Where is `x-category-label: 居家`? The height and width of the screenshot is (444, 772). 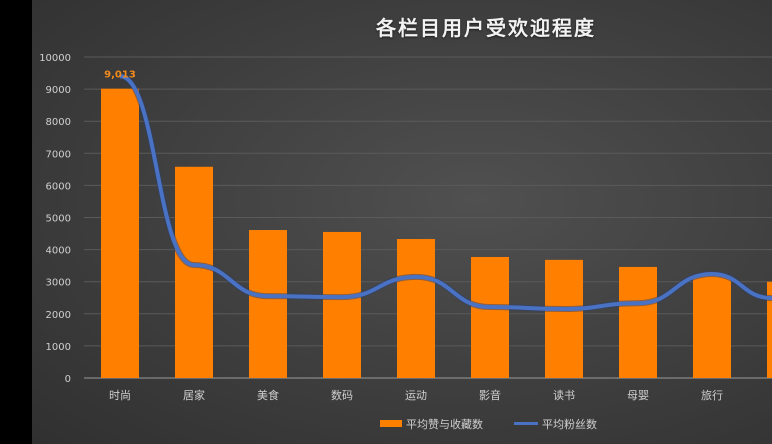 x-category-label: 居家 is located at coordinates (194, 395).